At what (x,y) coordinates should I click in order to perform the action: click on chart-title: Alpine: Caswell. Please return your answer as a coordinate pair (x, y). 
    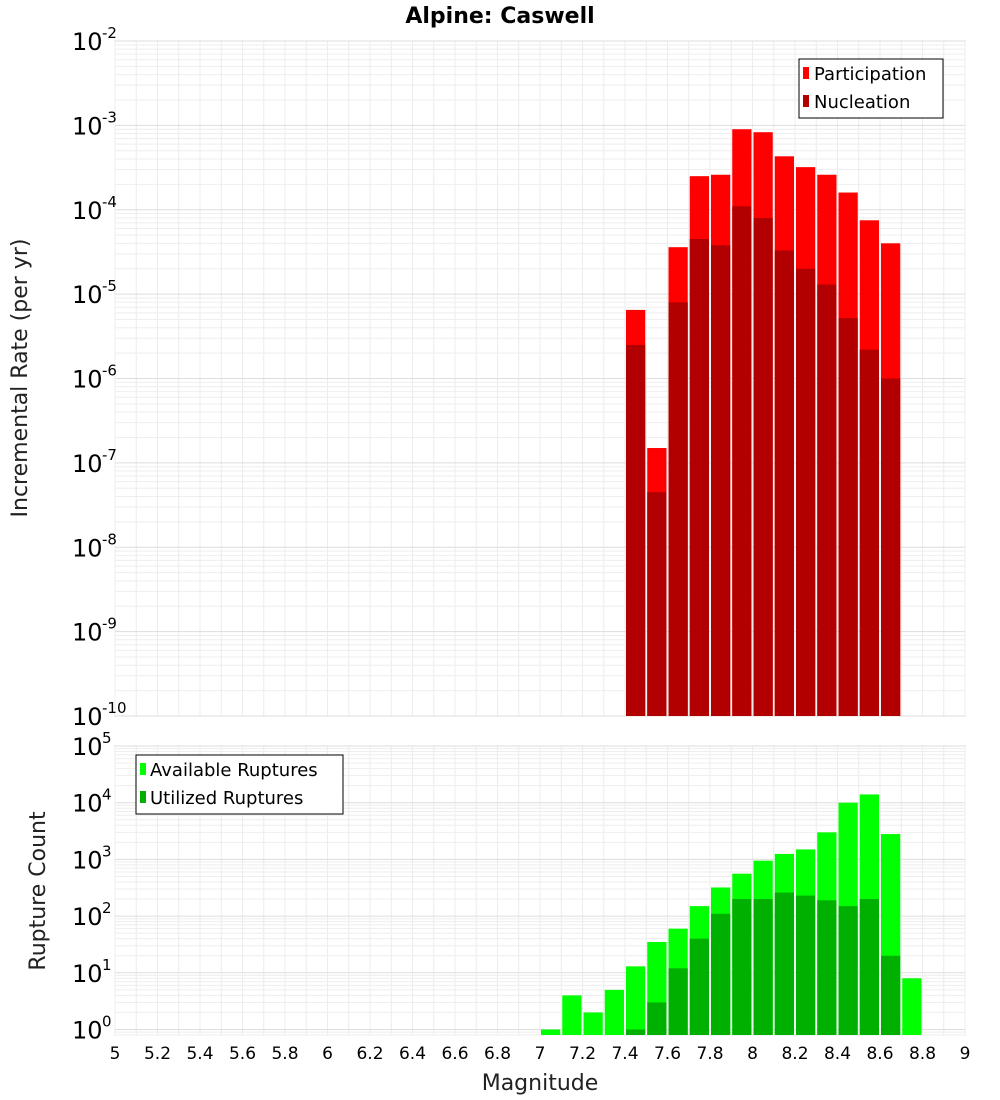
    Looking at the image, I should click on (499, 16).